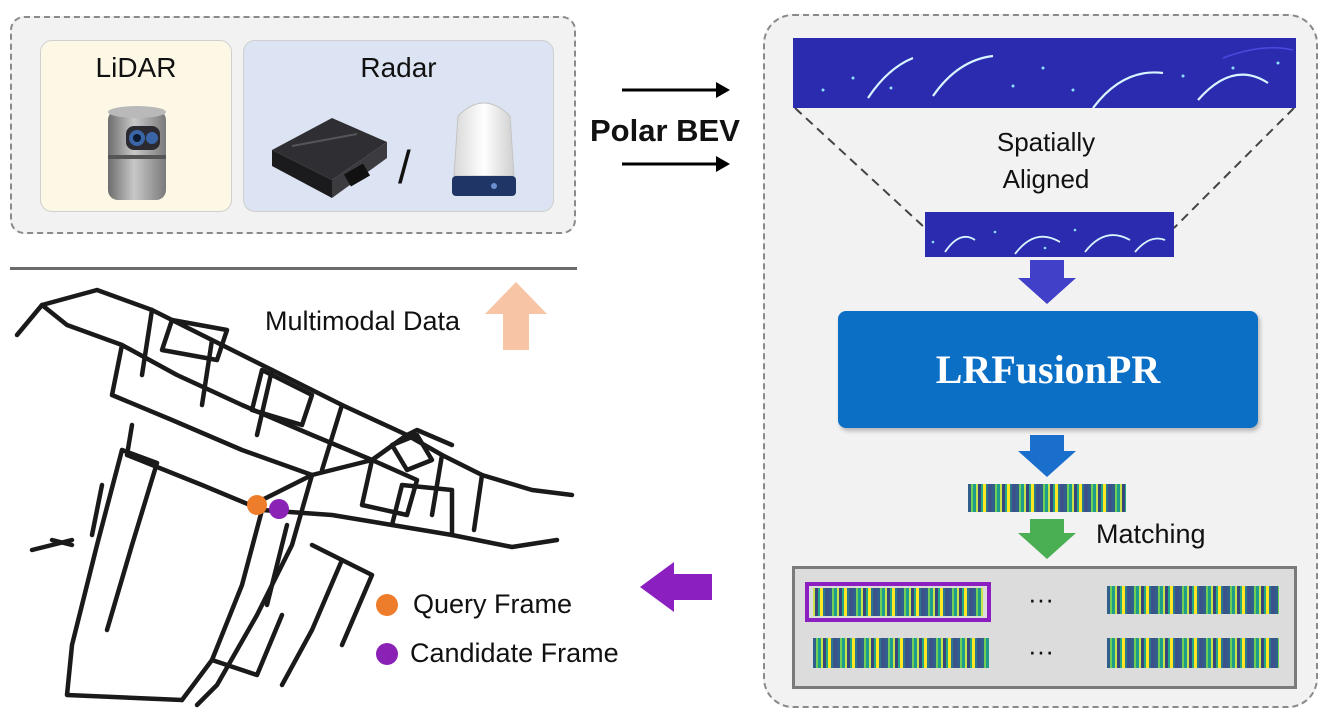 This screenshot has width=1329, height=720. What do you see at coordinates (484, 149) in the screenshot?
I see `radar-dome-icon` at bounding box center [484, 149].